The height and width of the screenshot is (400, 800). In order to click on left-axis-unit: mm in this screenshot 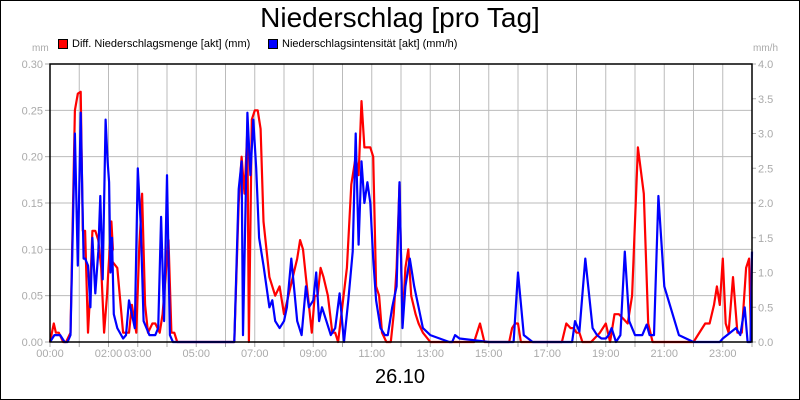, I will do `click(40, 48)`.